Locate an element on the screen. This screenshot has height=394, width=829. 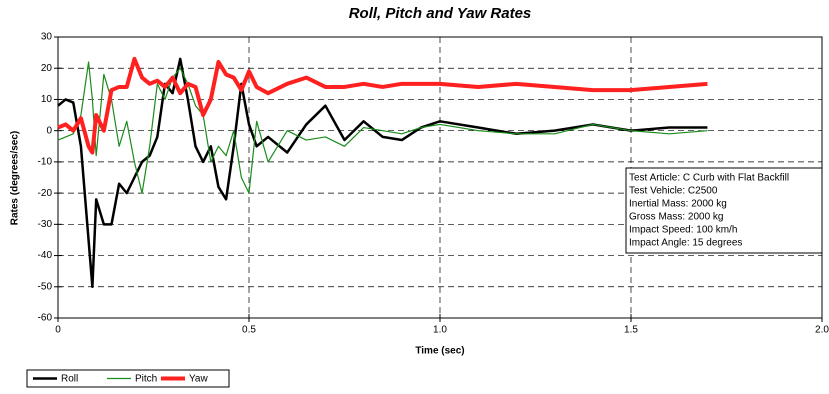
legend-label: Pitch is located at coordinates (146, 379).